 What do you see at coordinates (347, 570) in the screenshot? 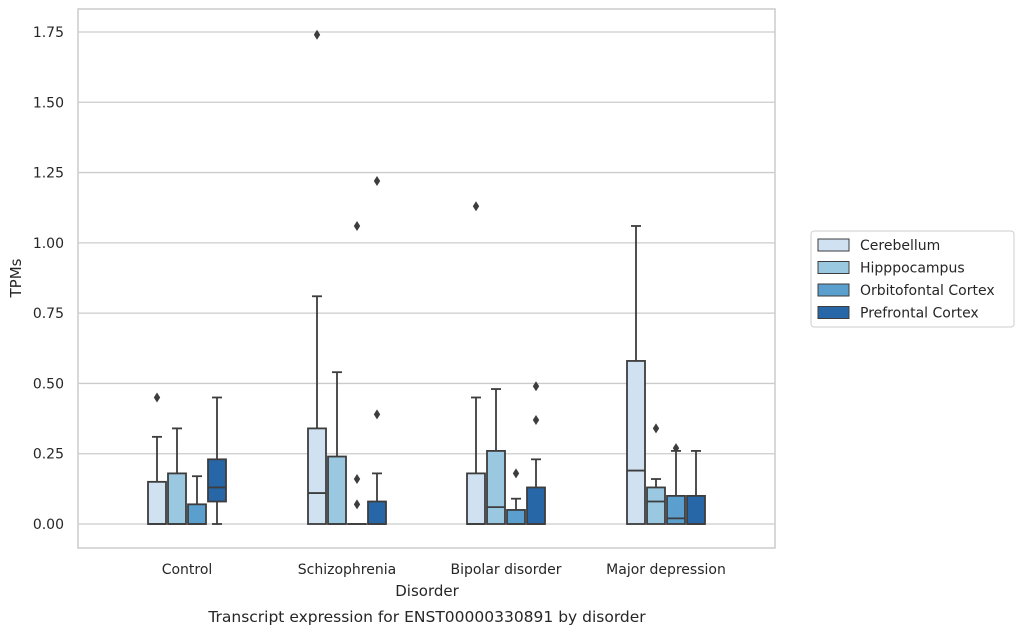
I see `x-tick-label: Schizophrenia` at bounding box center [347, 570].